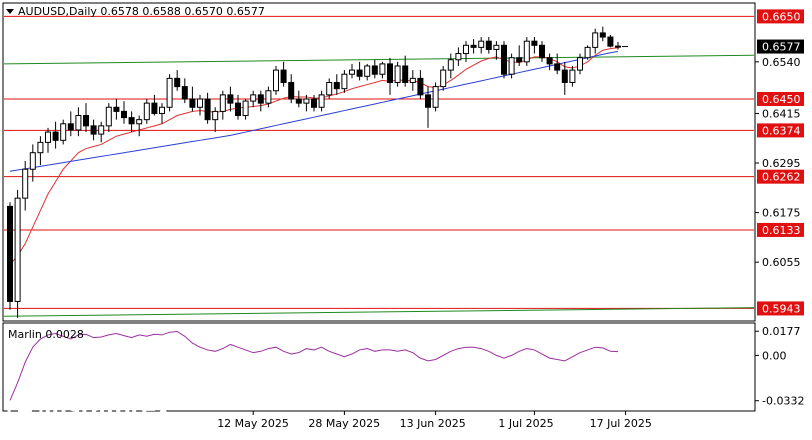 Image resolution: width=812 pixels, height=440 pixels. What do you see at coordinates (107, 409) in the screenshot?
I see `watermark-brand: instaforex` at bounding box center [107, 409].